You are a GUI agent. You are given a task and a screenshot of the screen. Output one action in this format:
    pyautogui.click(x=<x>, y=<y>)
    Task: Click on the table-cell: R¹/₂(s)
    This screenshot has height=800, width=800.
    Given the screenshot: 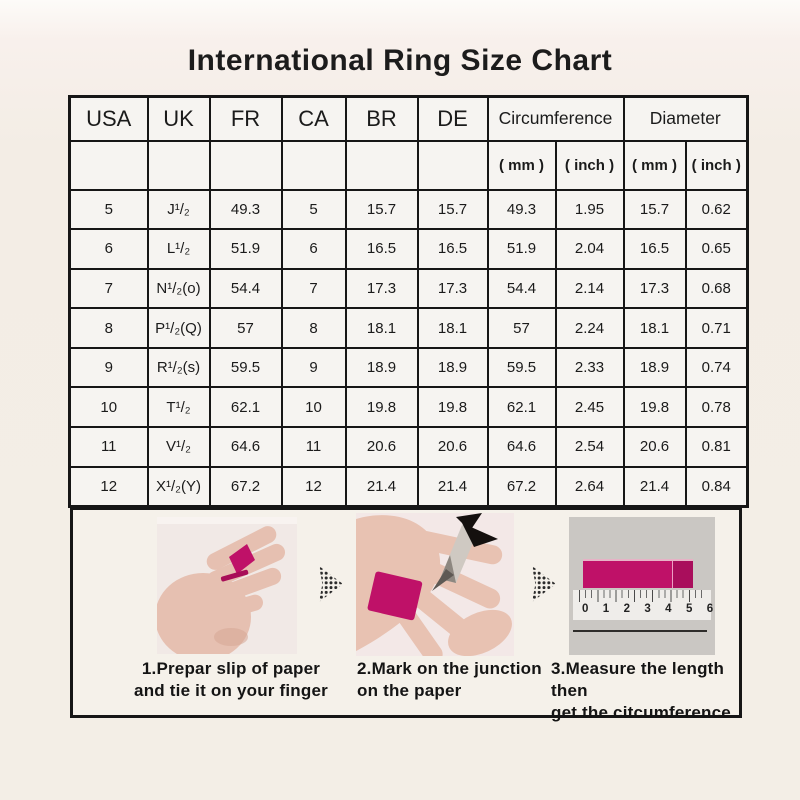 What is the action you would take?
    pyautogui.click(x=178, y=367)
    